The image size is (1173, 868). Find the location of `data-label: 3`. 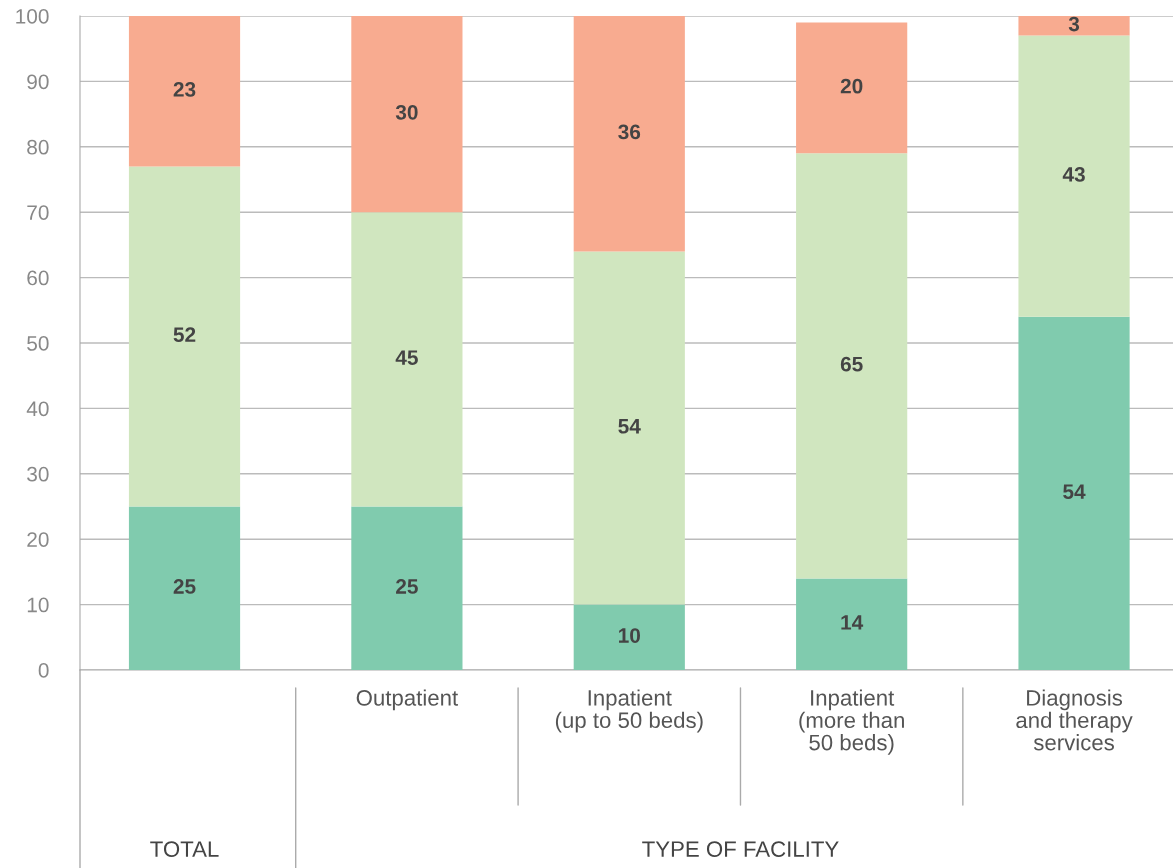

data-label: 3 is located at coordinates (1074, 24).